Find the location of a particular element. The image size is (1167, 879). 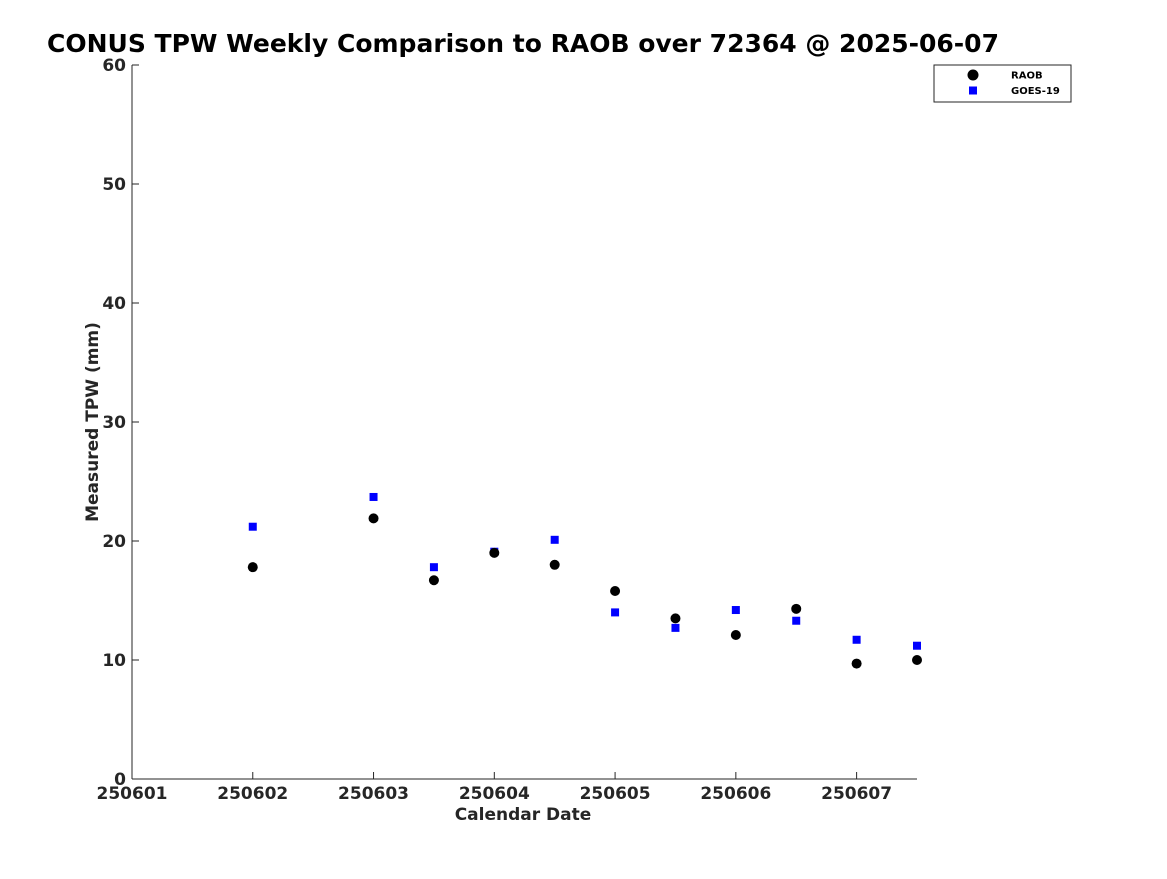

x-tick-label: 250601 is located at coordinates (132, 794).